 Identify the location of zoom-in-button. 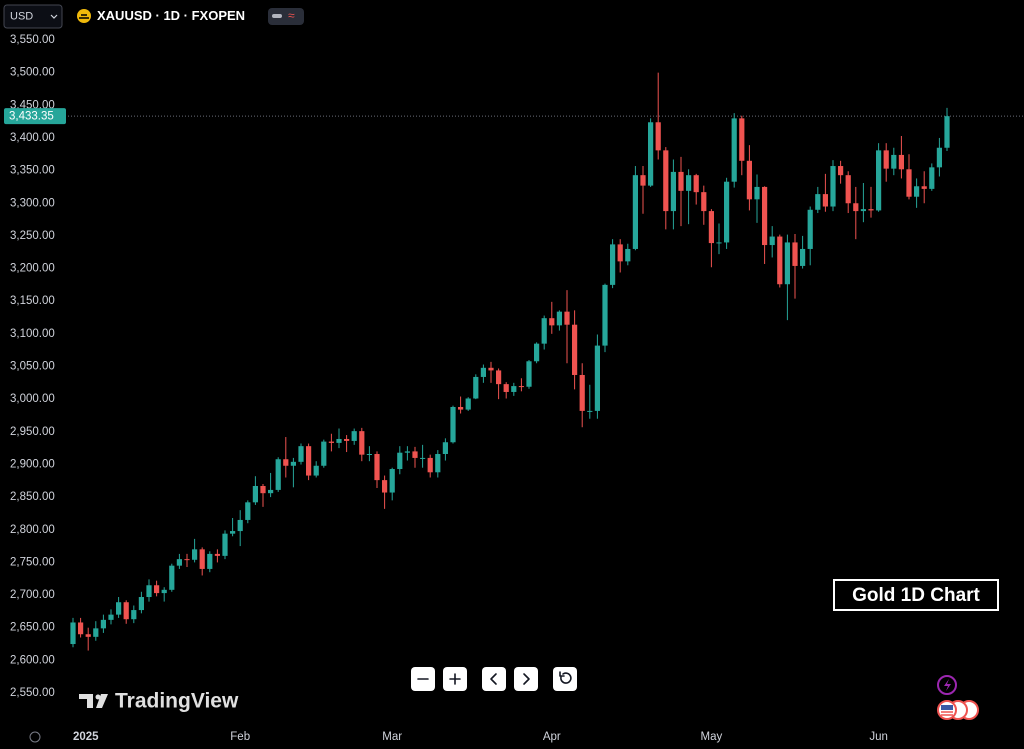
(455, 679).